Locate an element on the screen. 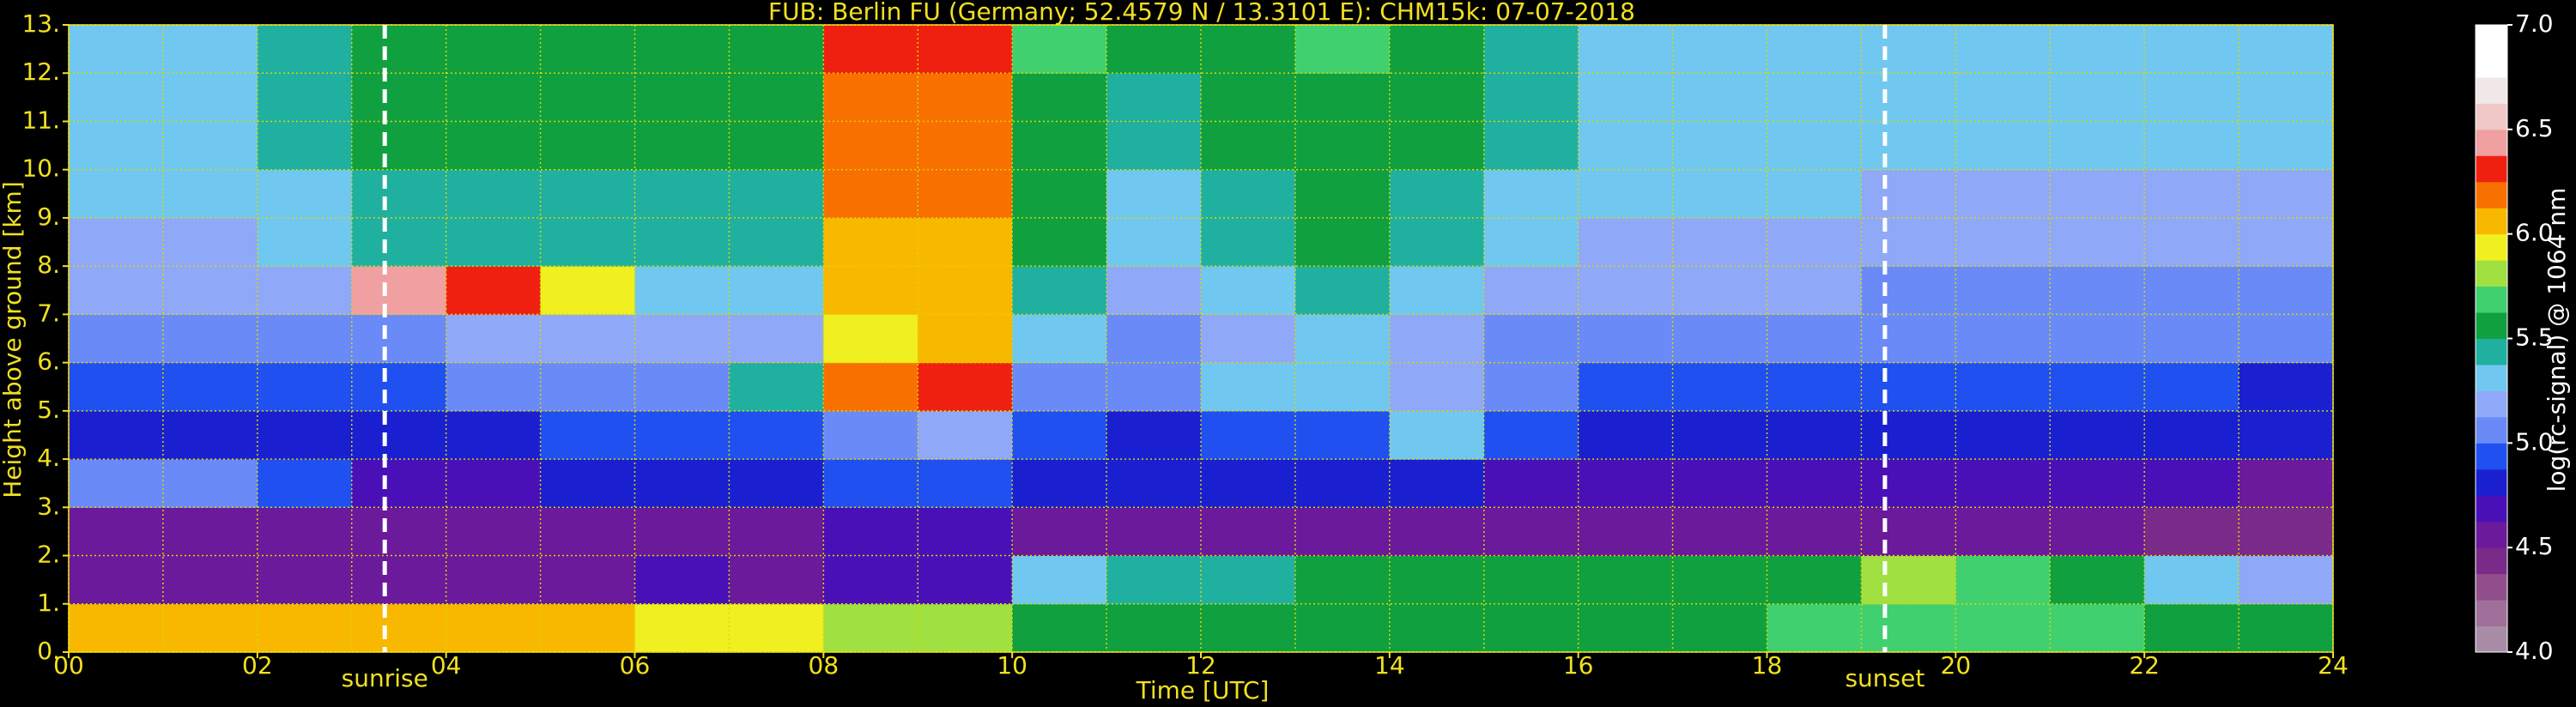 The image size is (2576, 707). colorbar-label: log(rc-signal) @ 1064 nm is located at coordinates (2557, 340).